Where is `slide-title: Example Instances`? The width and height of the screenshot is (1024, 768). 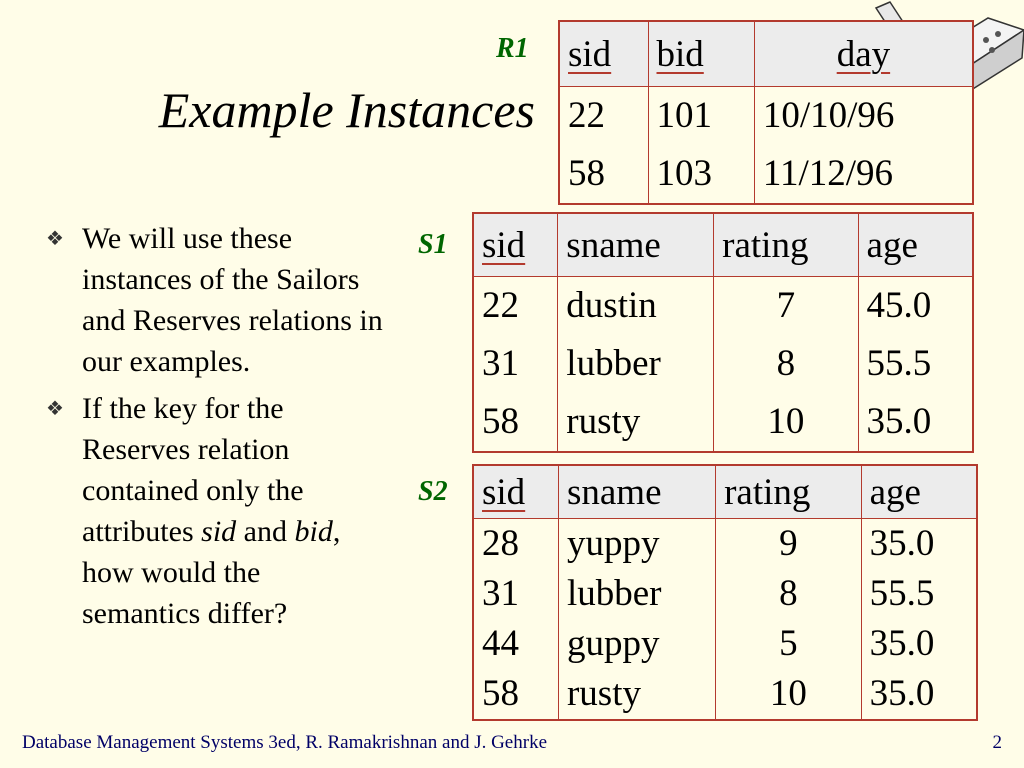 slide-title: Example Instances is located at coordinates (346, 110).